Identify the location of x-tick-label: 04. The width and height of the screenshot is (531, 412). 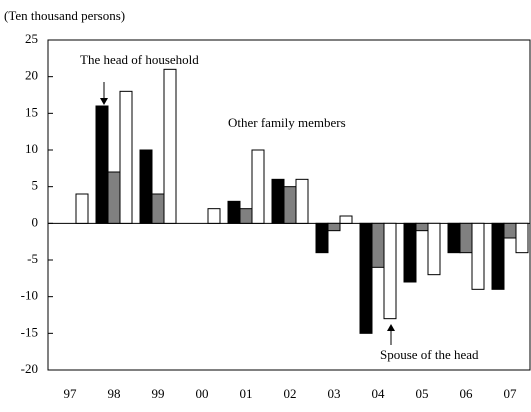
(379, 393).